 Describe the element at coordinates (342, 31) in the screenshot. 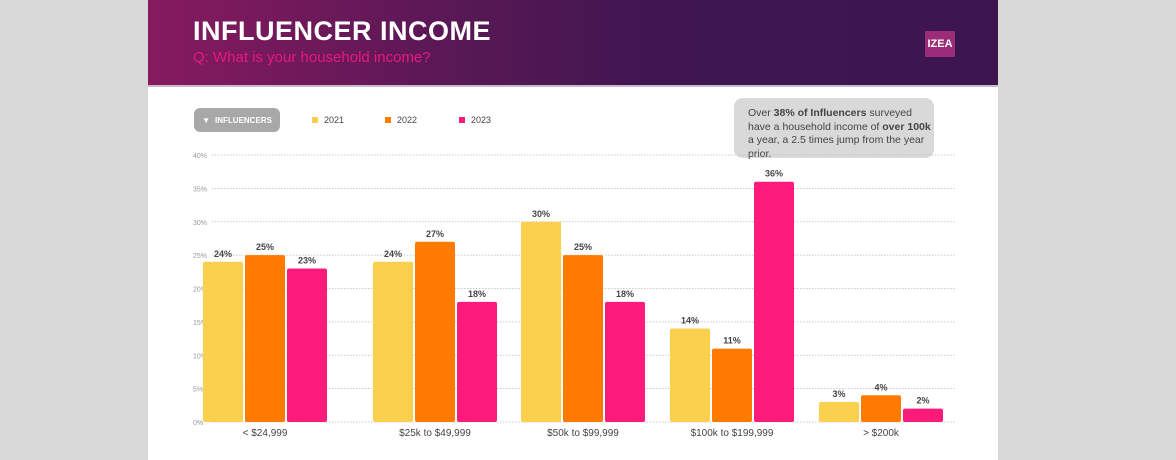

I see `page-title: INFLUENCER INCOME` at that location.